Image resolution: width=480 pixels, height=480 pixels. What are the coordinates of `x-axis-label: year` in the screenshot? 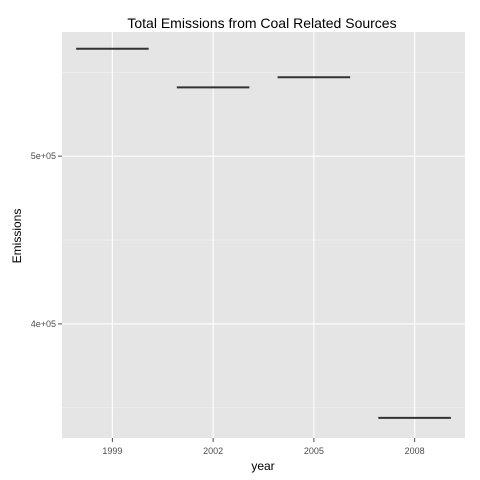 It's located at (262, 466).